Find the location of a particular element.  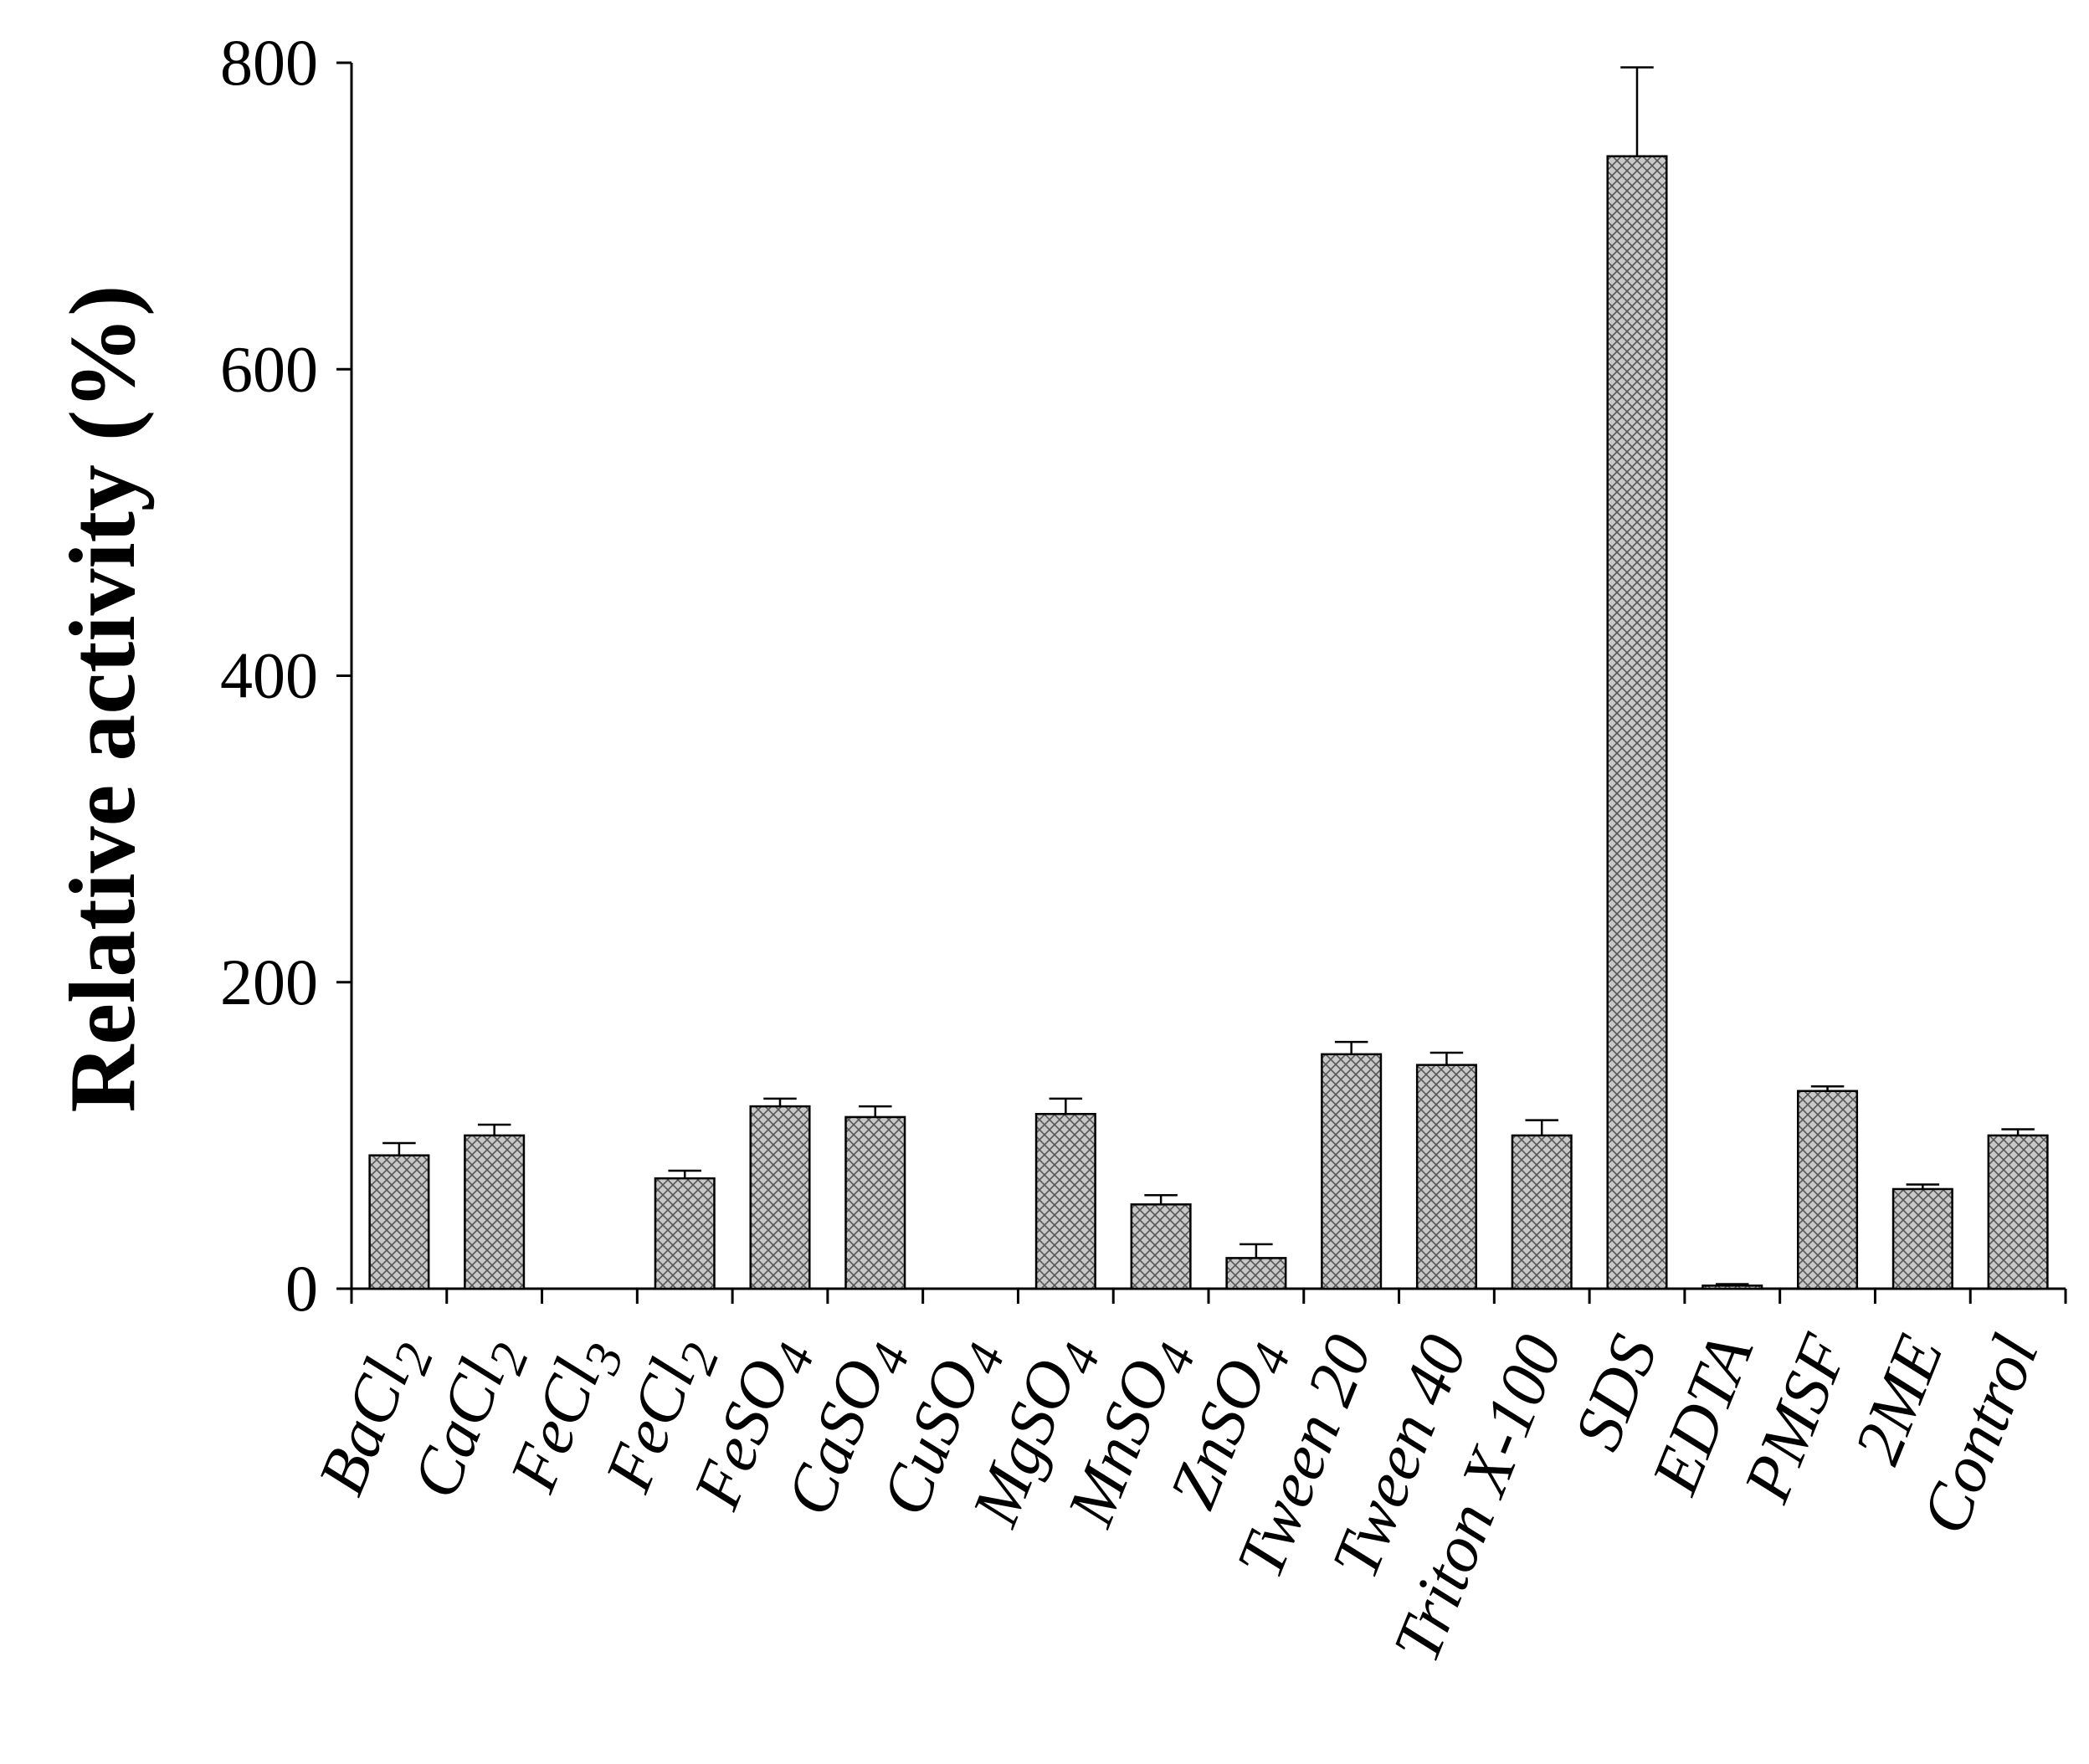

y-tick-label: 800 is located at coordinates (269, 62).